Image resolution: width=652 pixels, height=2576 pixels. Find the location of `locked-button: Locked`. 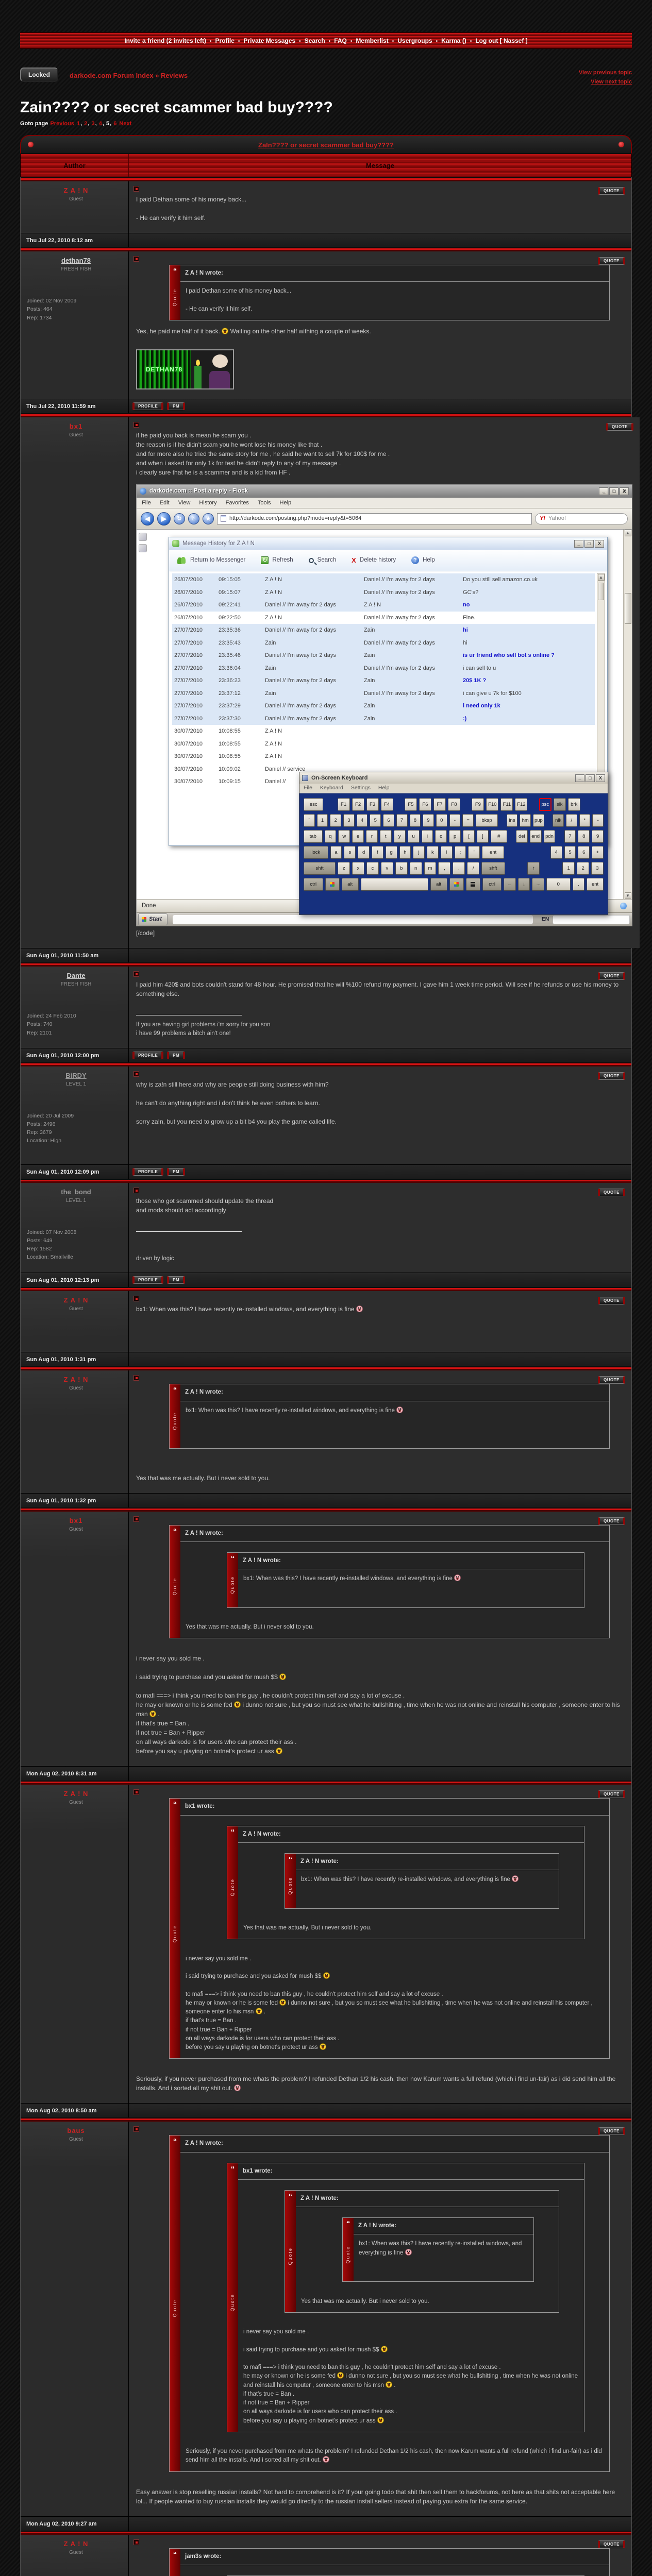

locked-button: Locked is located at coordinates (39, 74).